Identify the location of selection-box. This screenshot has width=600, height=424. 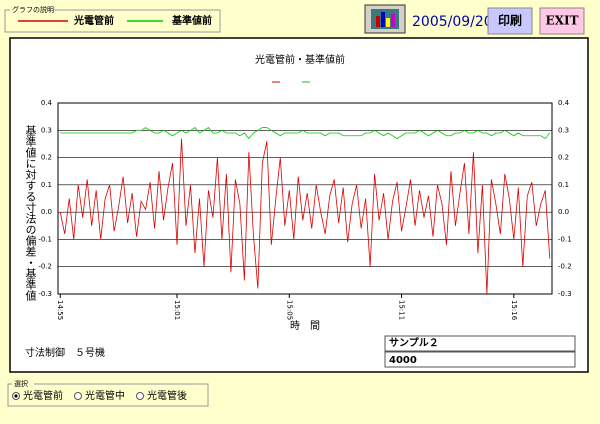
(108, 395).